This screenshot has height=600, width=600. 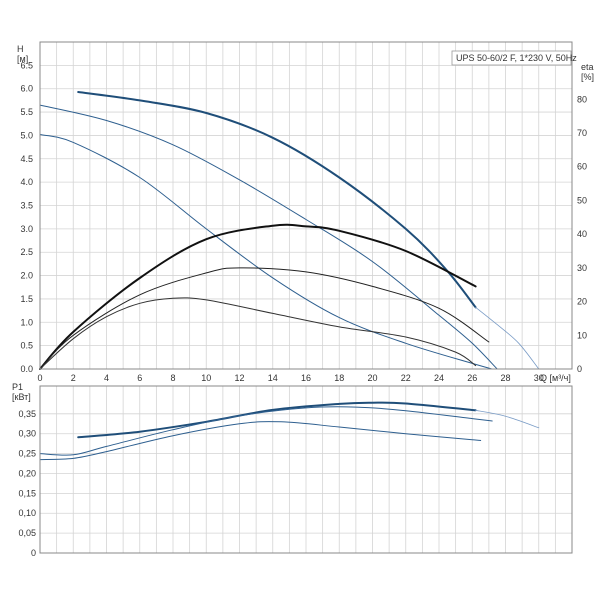 I want to click on y-axis-unit-p1: [кВт], so click(x=21, y=397).